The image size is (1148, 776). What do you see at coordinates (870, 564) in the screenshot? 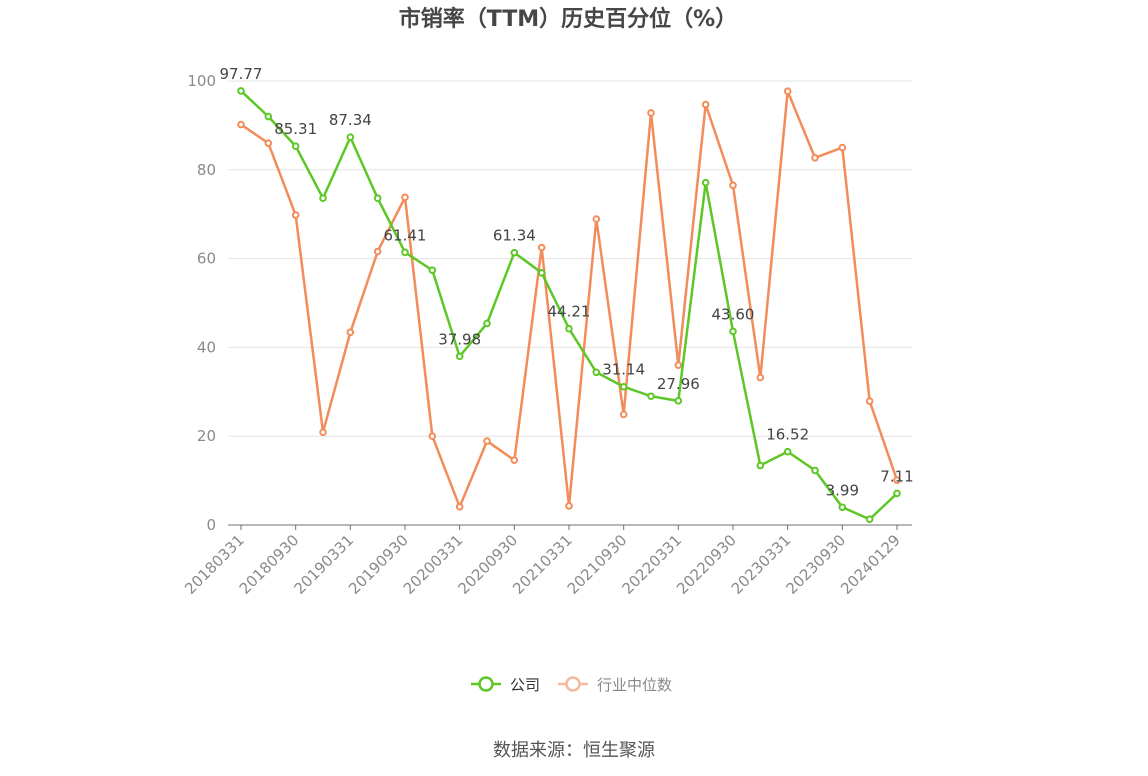
I see `x-tick-label: 20240129` at bounding box center [870, 564].